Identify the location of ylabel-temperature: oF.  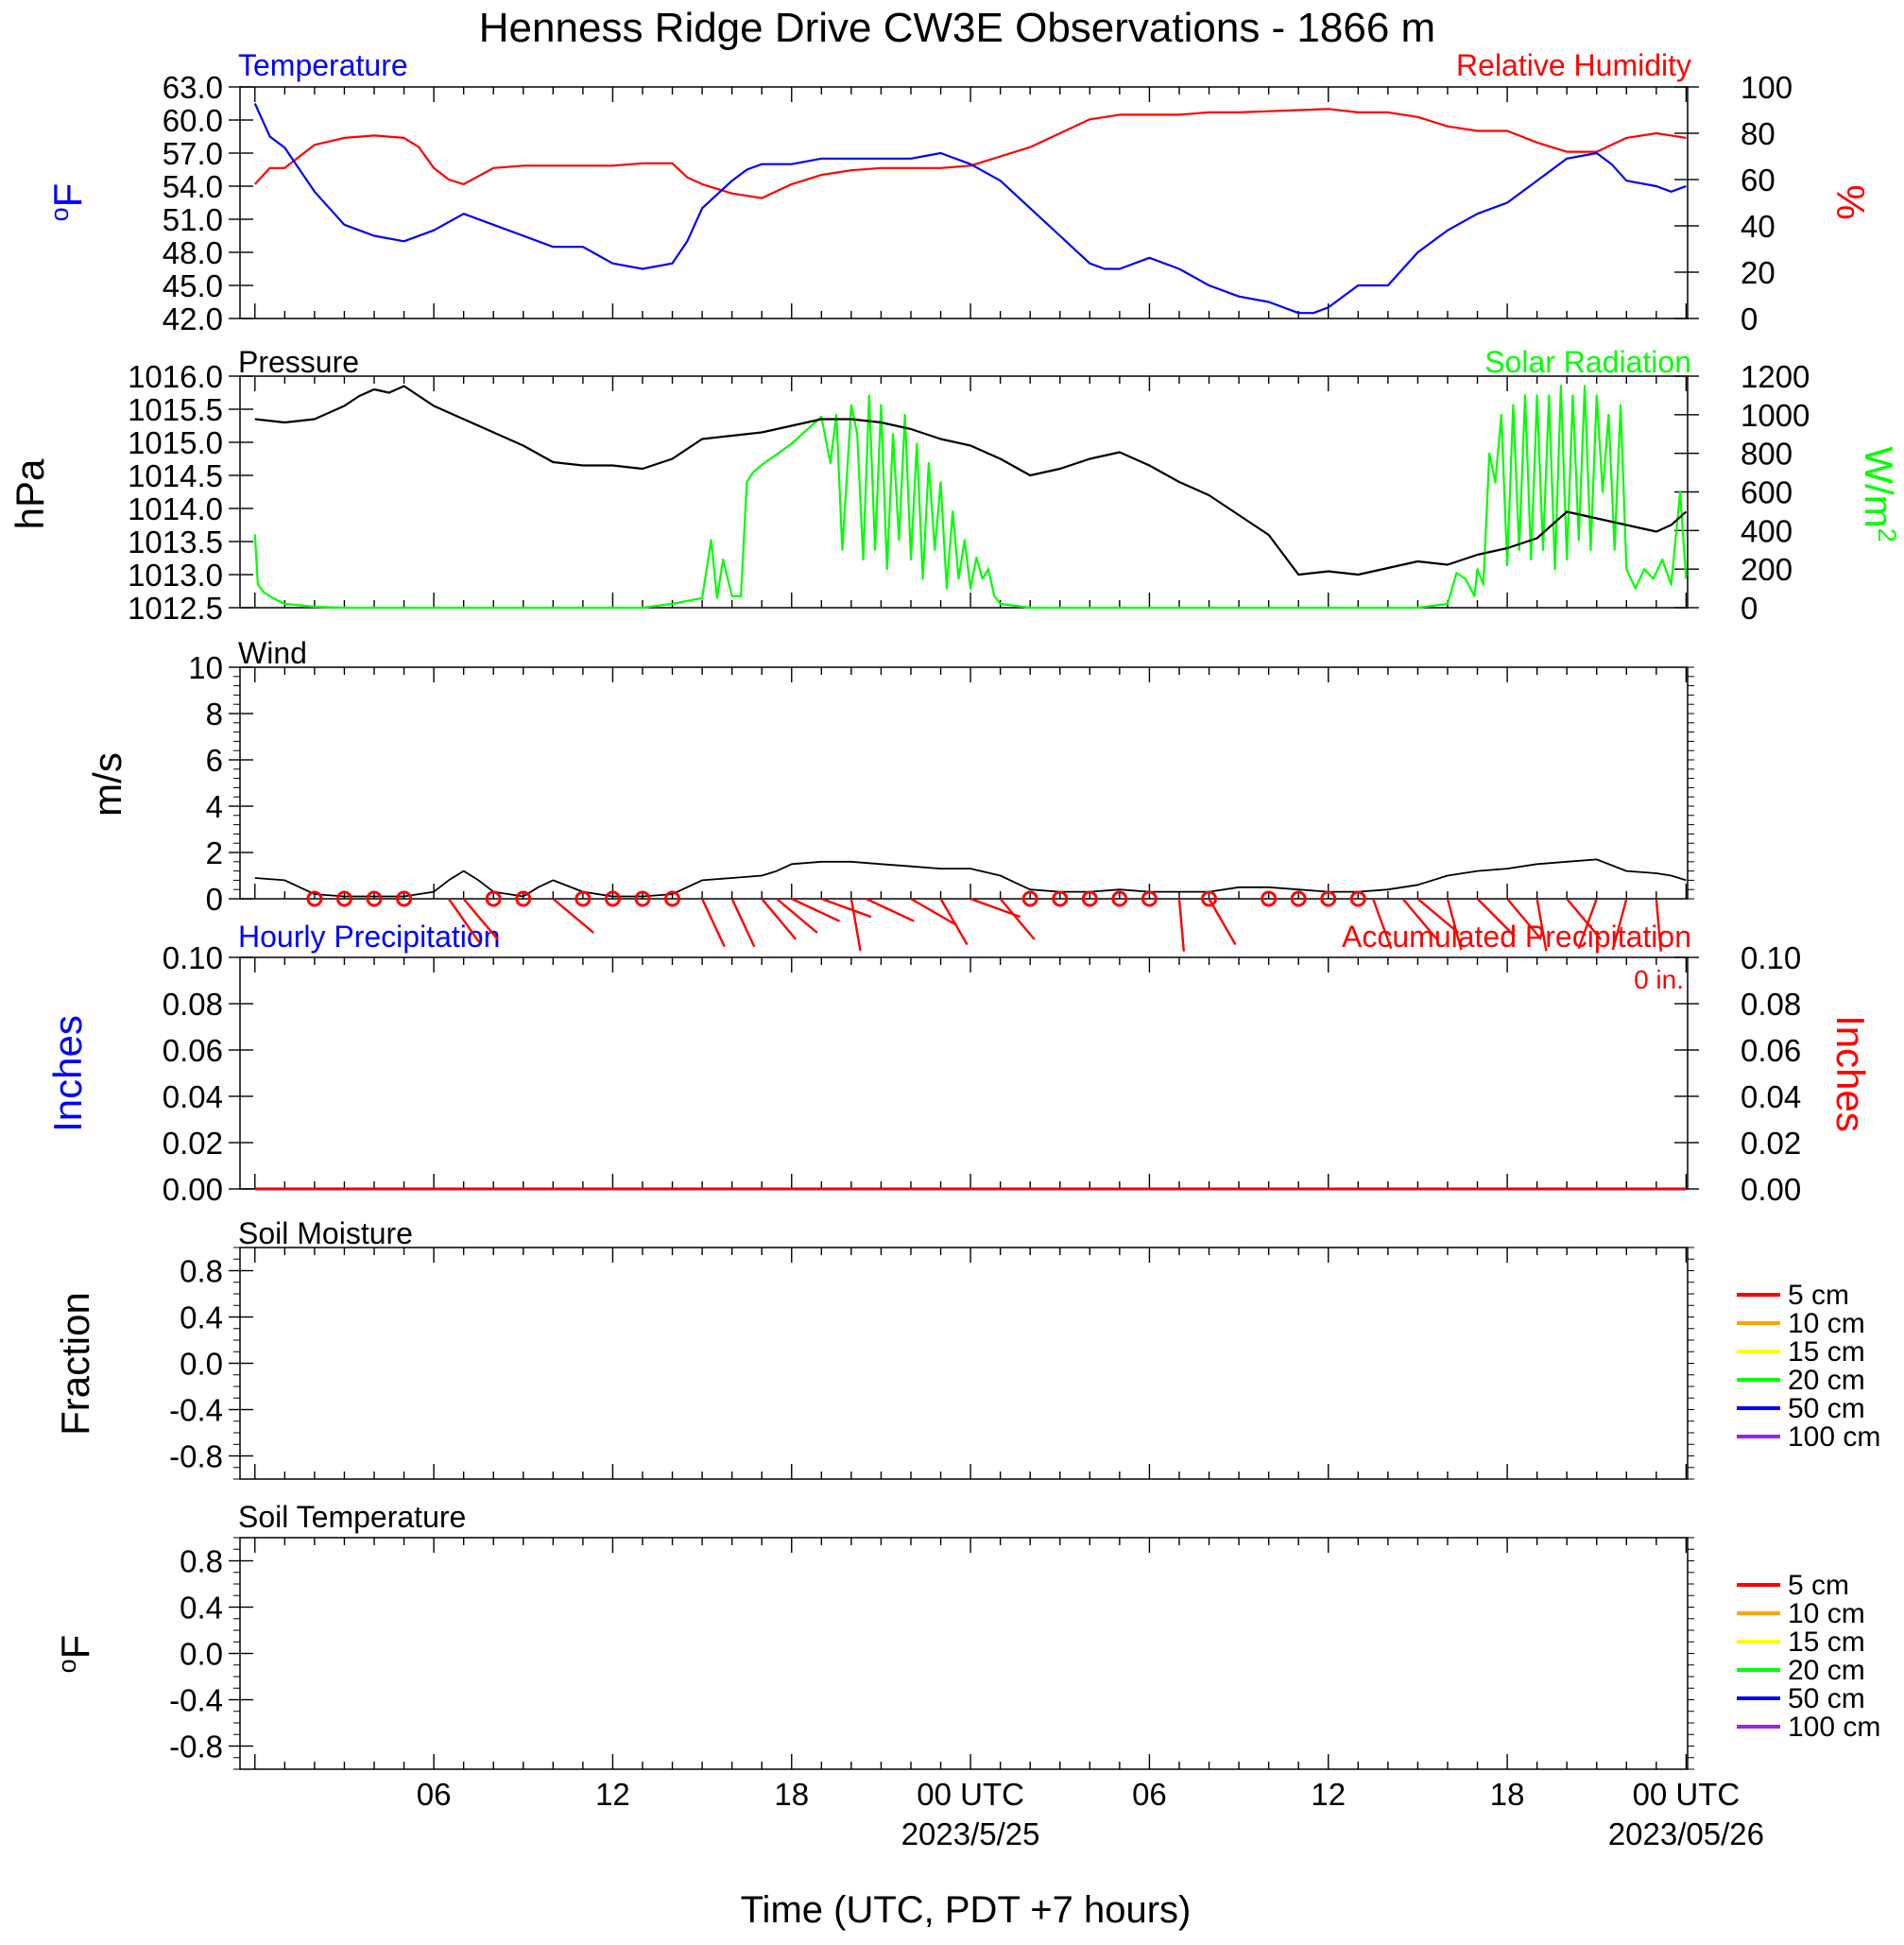
(67, 202).